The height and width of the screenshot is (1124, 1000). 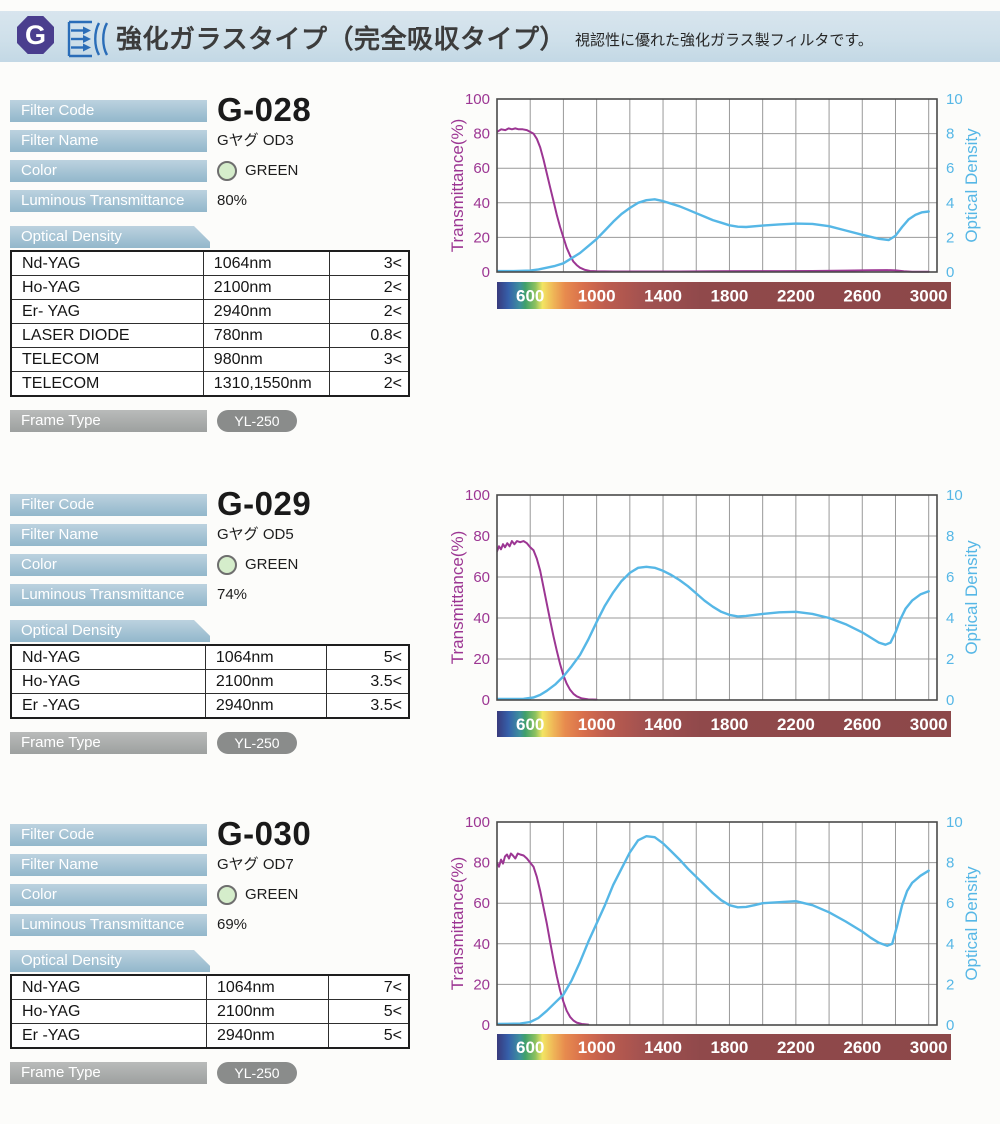 I want to click on od-table-row: Er -YAG 2940nm 5<, so click(x=210, y=1036).